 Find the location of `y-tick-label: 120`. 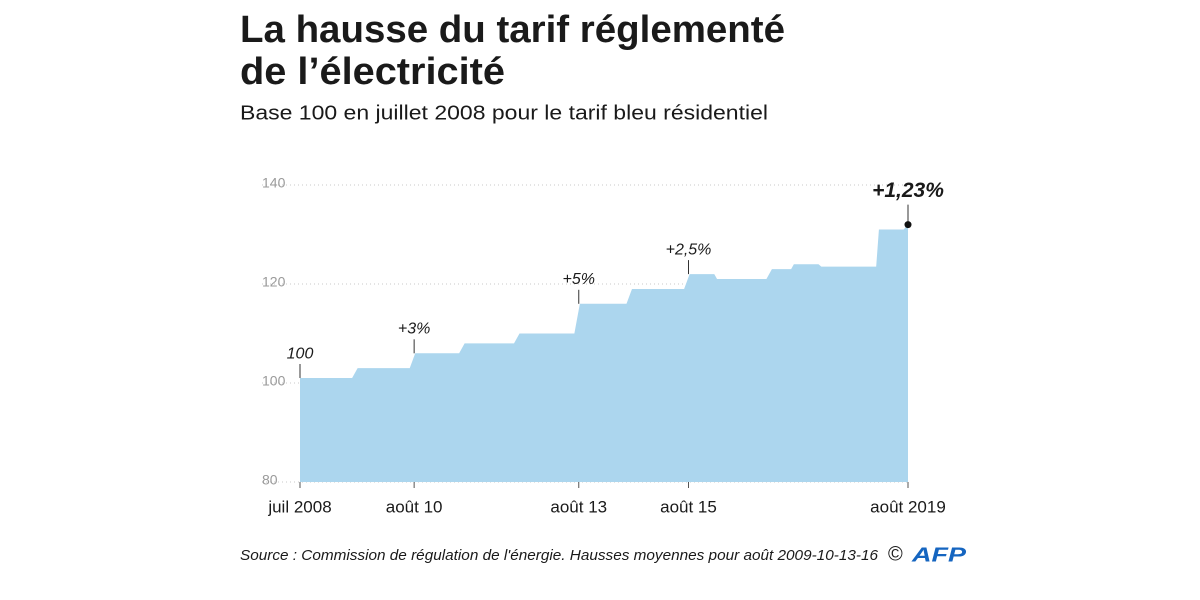

y-tick-label: 120 is located at coordinates (274, 282).